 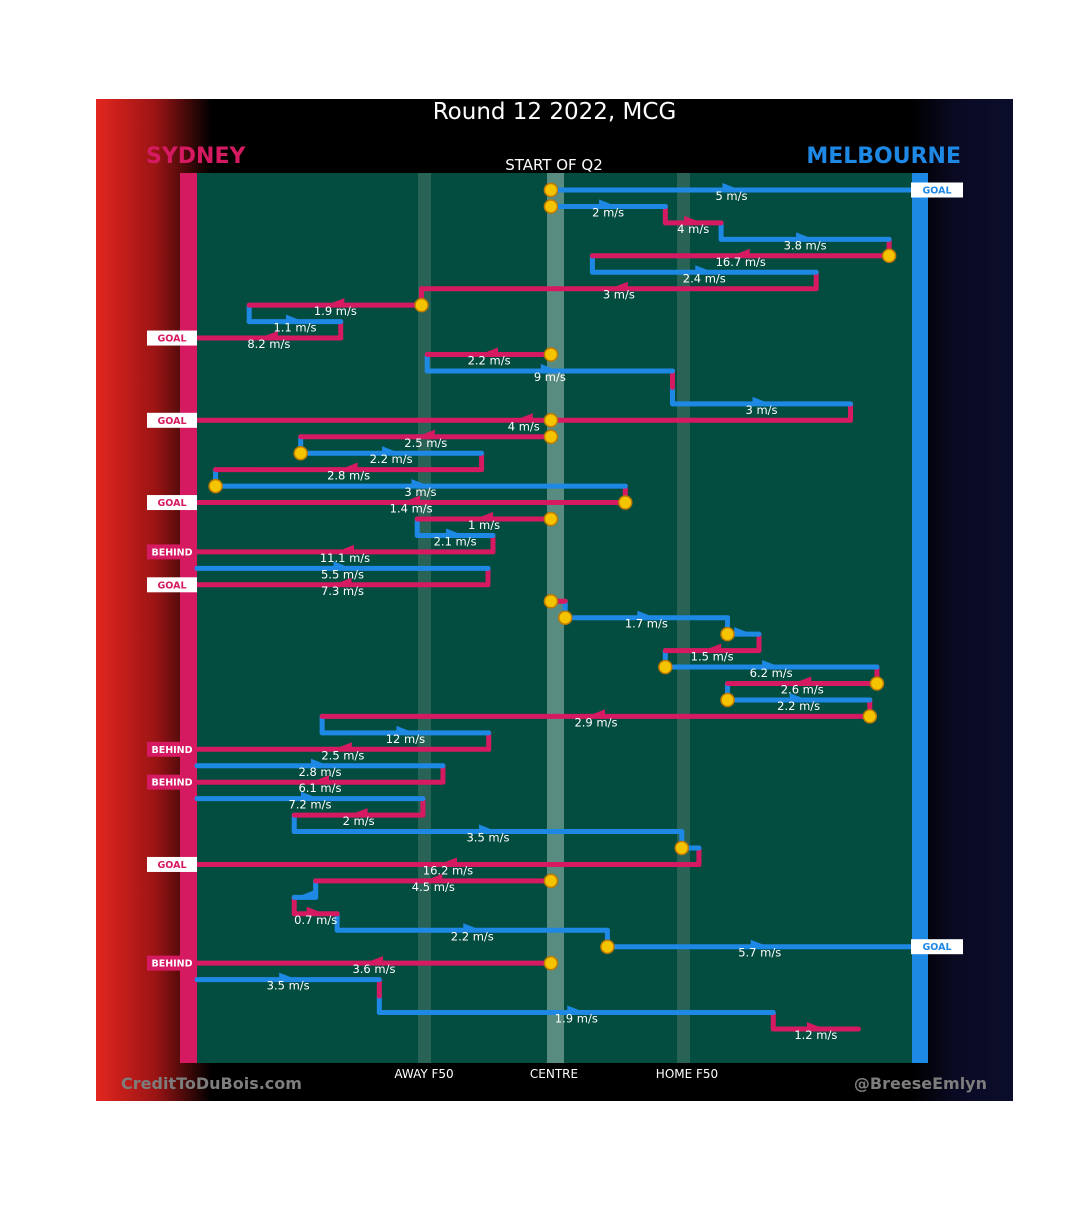 I want to click on speed-label: 16.2 m/s, so click(x=448, y=870).